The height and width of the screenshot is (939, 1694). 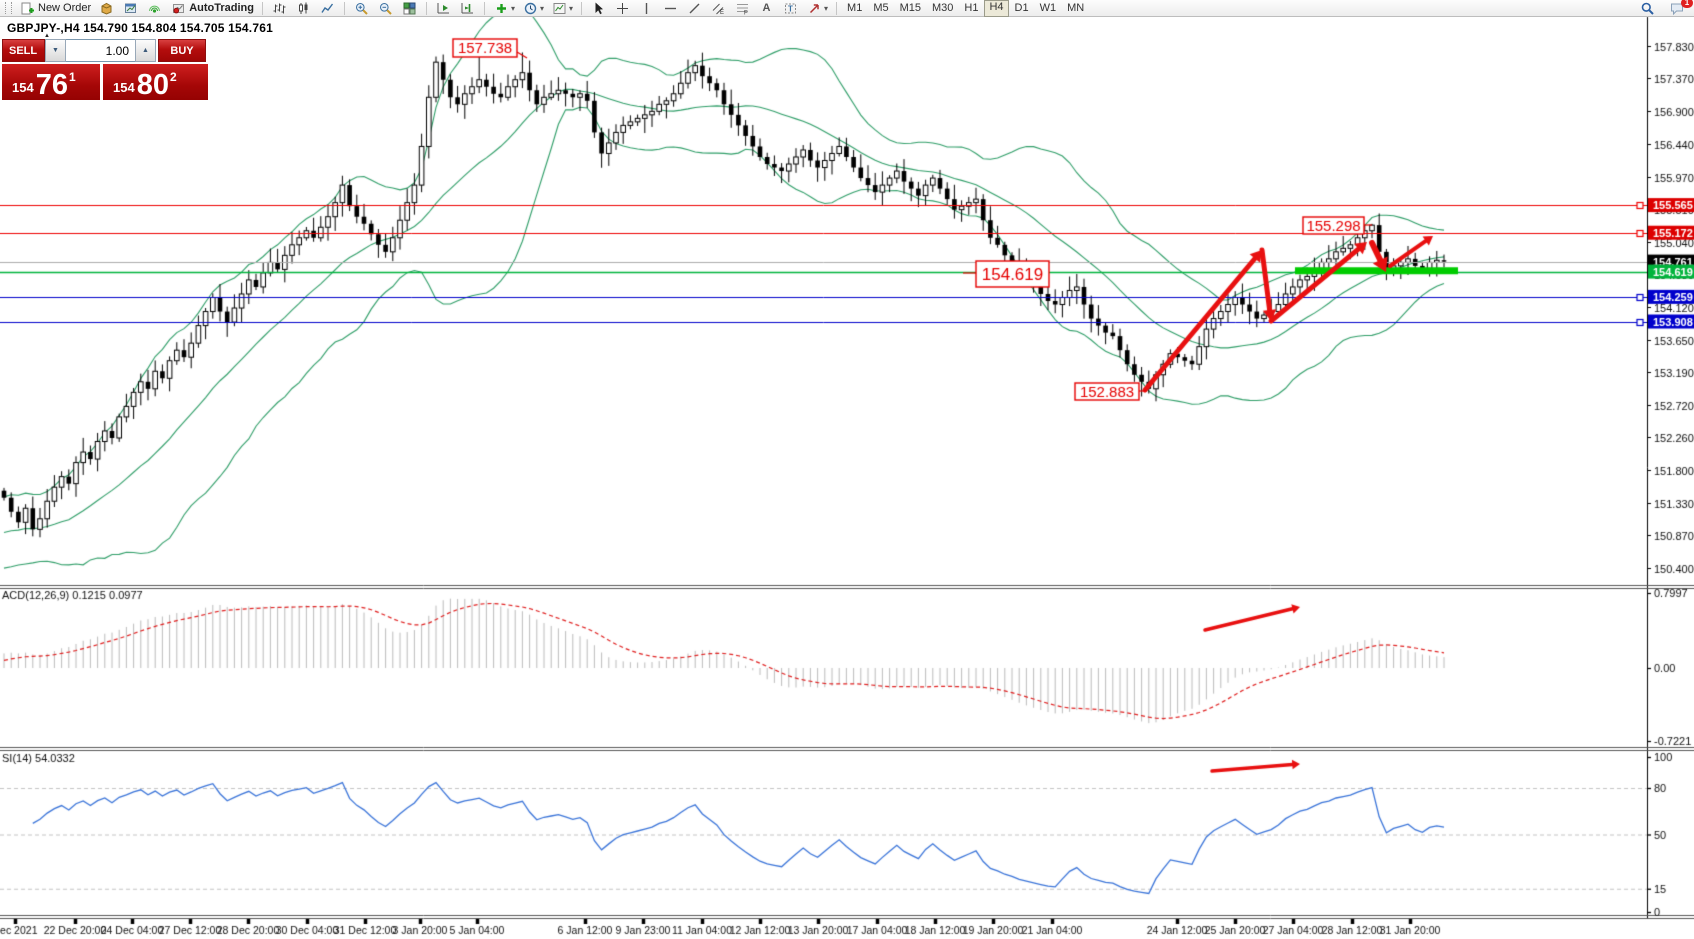 I want to click on crosshair-button, so click(x=622, y=8).